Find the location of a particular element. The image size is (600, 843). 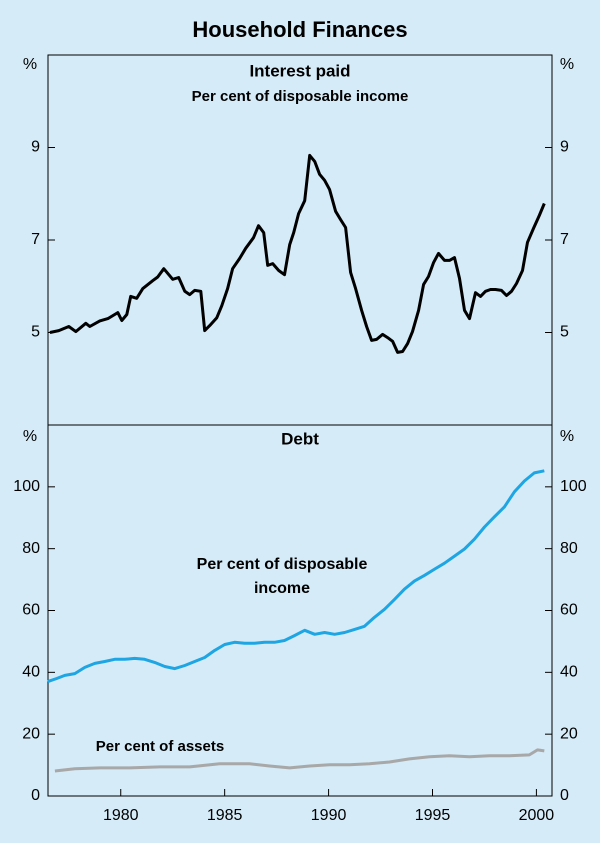

x-tick-label: 1990 is located at coordinates (329, 815).